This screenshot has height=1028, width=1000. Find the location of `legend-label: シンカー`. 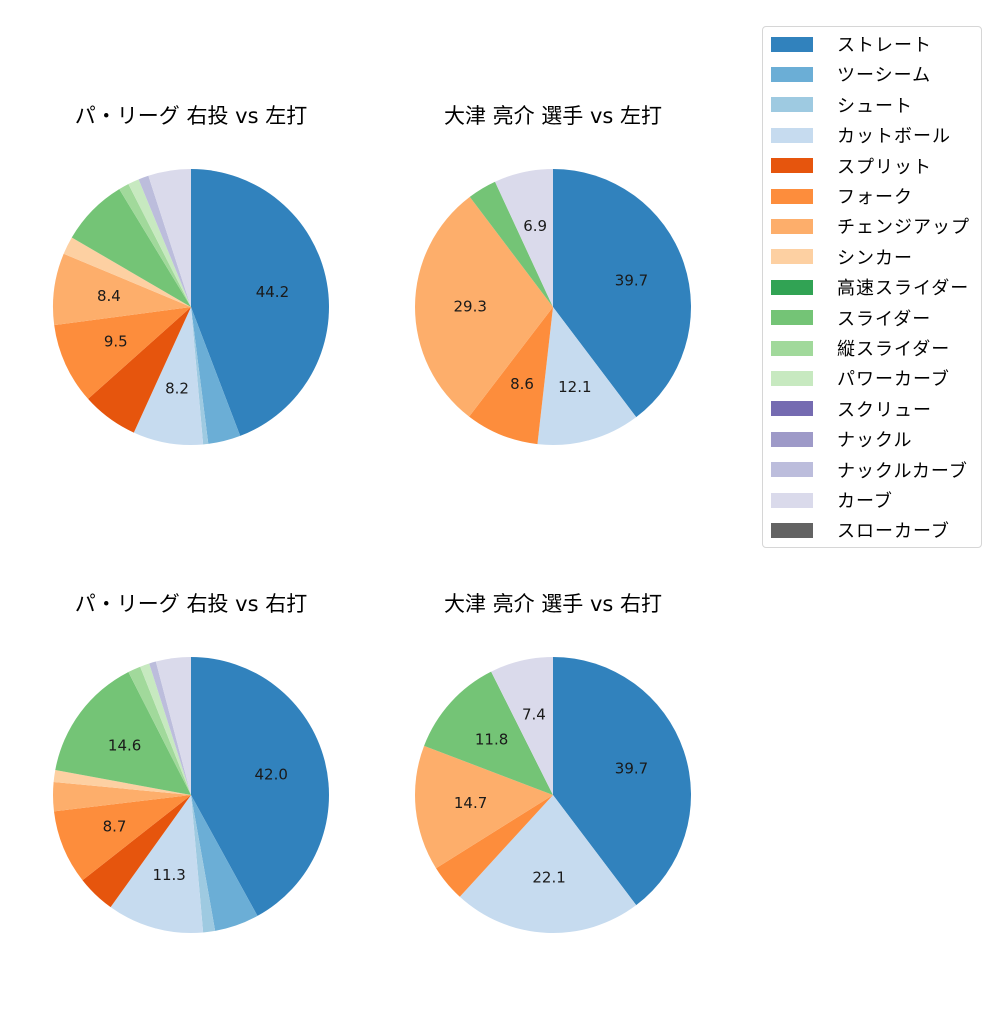

legend-label: シンカー is located at coordinates (875, 258).